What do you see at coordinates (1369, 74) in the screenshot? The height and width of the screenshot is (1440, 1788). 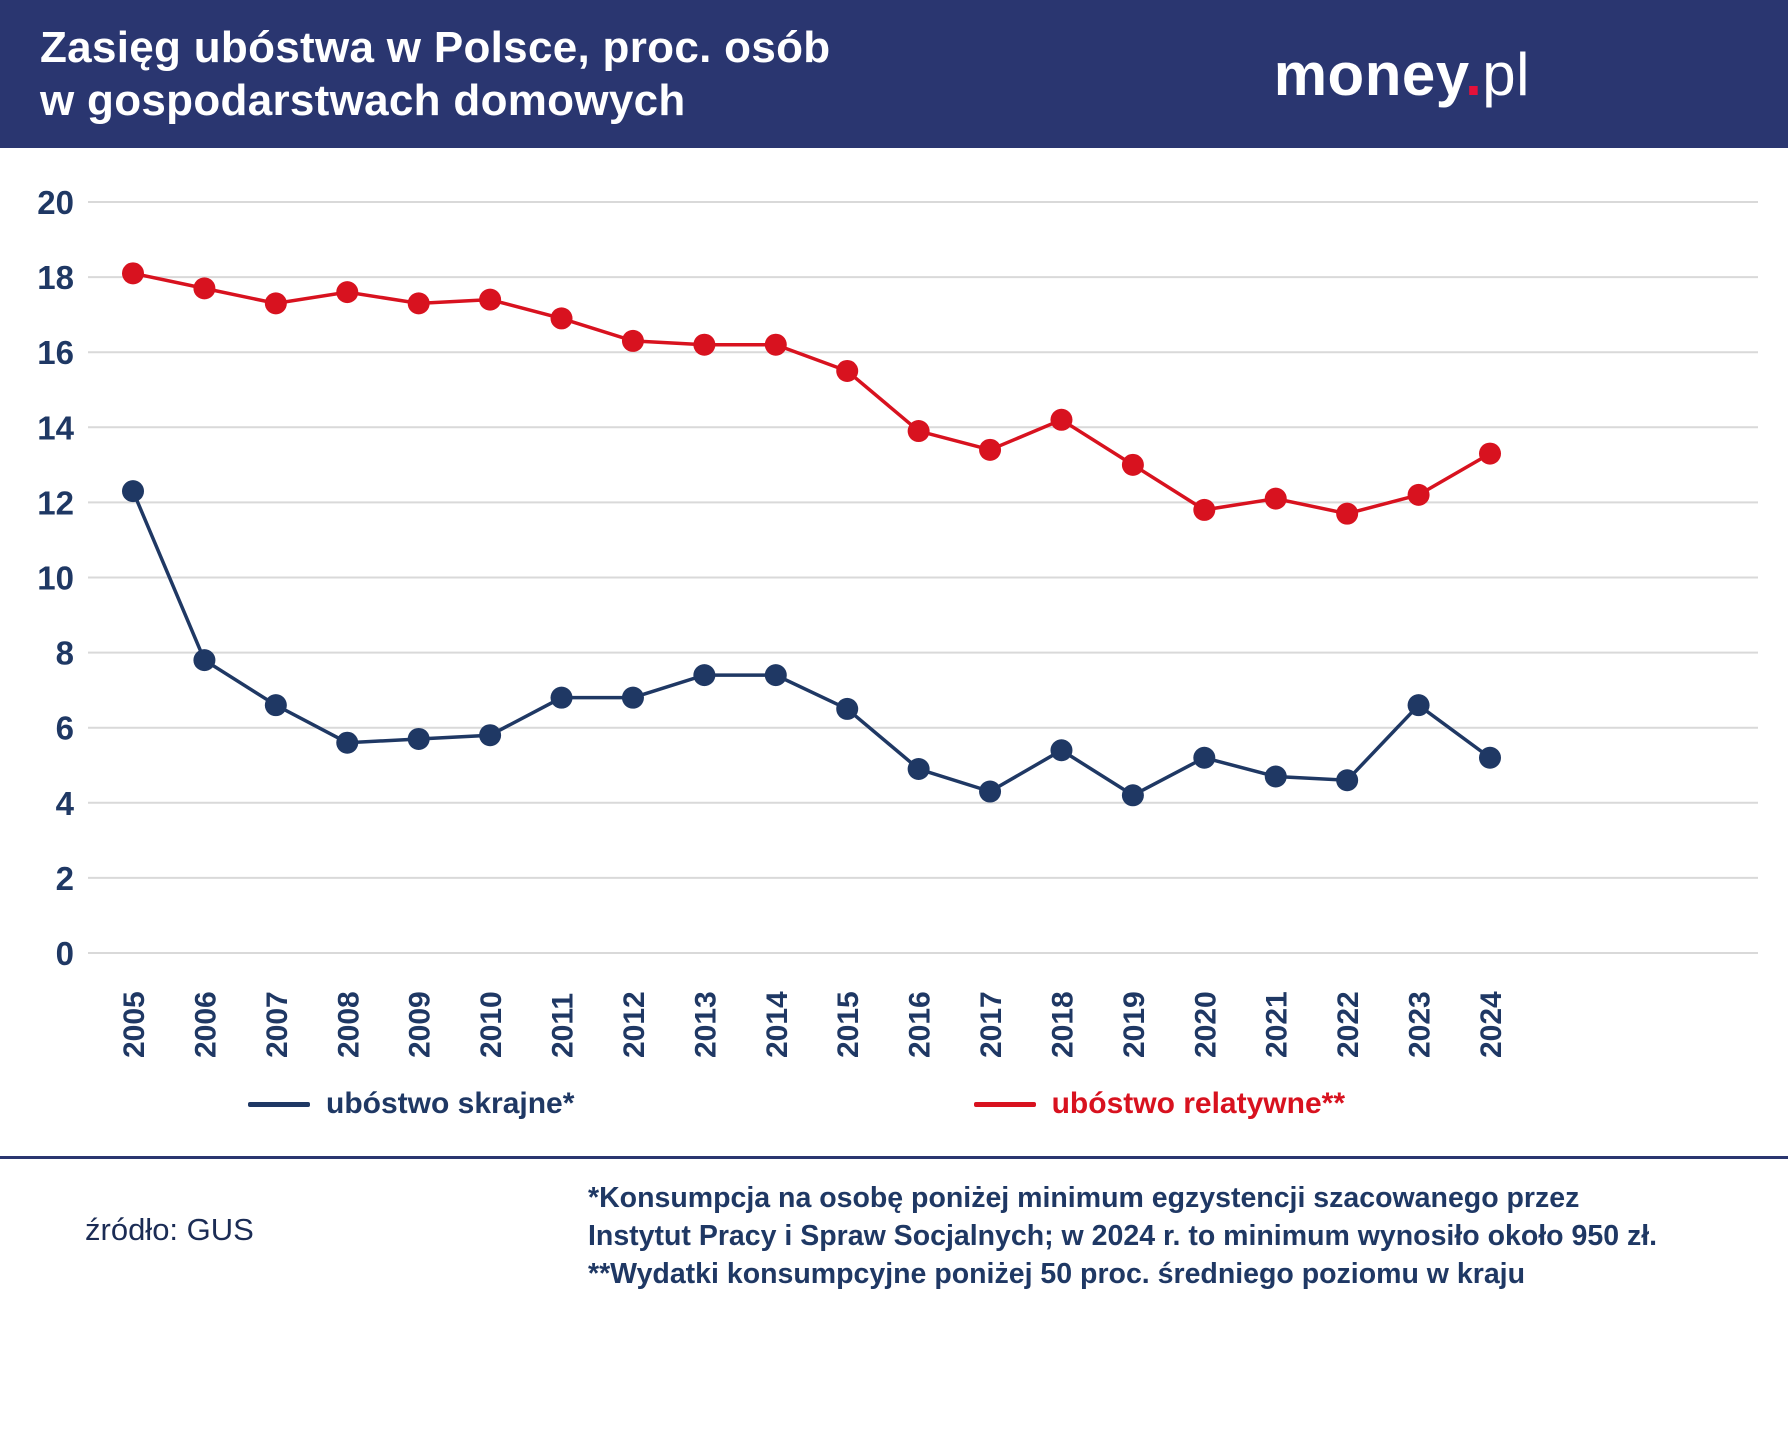 I see `logo-money-text: money` at bounding box center [1369, 74].